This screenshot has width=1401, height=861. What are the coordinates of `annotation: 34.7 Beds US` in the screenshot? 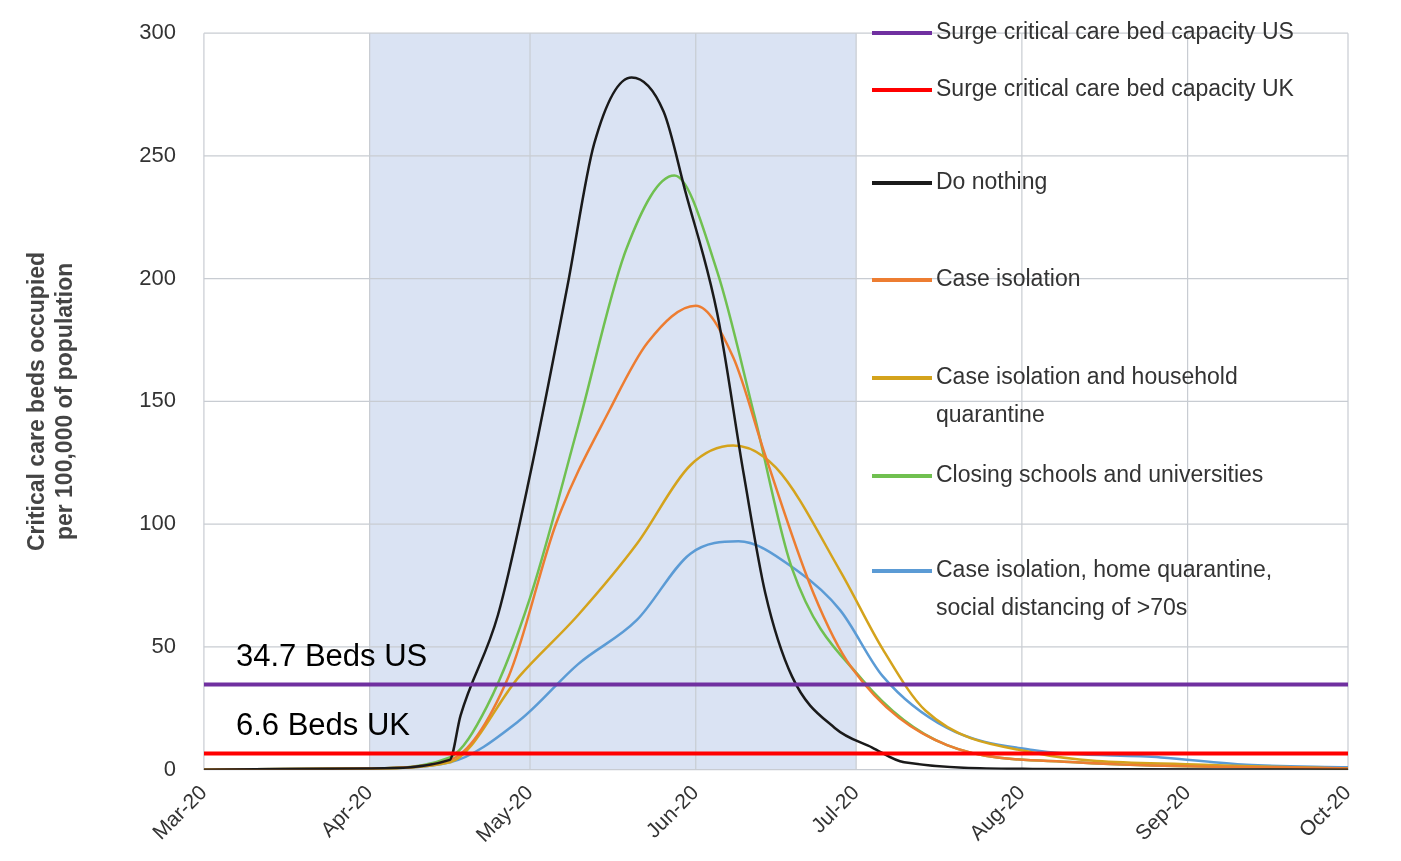 It's located at (331, 655).